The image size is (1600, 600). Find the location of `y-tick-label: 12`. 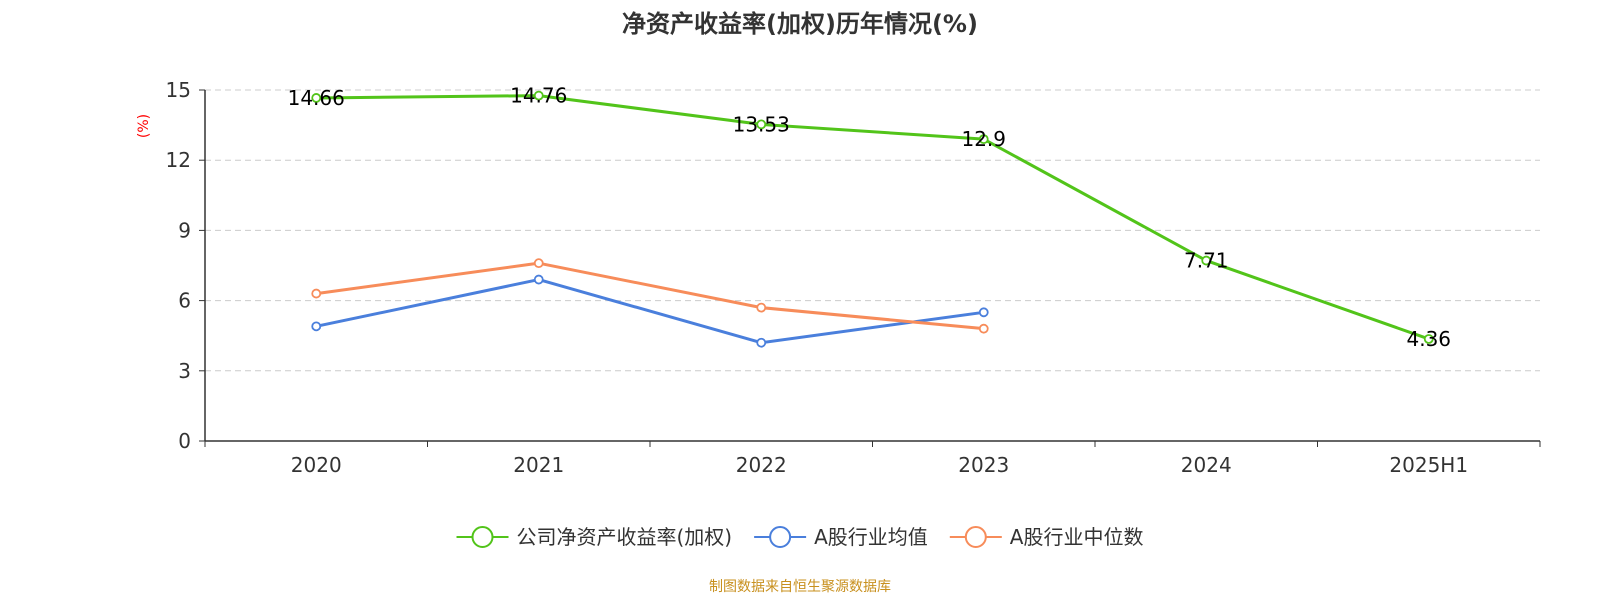

y-tick-label: 12 is located at coordinates (178, 160).